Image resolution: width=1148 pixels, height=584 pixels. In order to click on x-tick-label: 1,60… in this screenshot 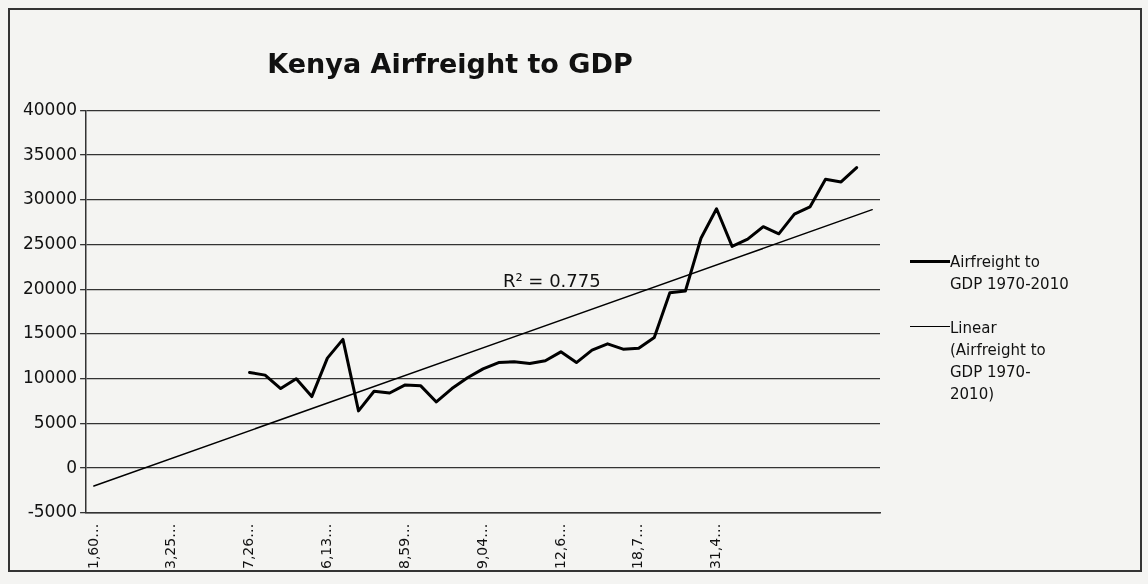, I will do `click(92, 546)`.